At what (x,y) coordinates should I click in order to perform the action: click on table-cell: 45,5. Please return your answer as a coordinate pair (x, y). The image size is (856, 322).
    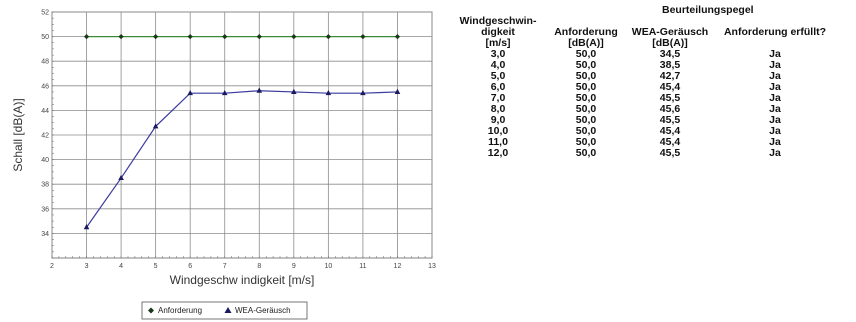
    Looking at the image, I should click on (670, 120).